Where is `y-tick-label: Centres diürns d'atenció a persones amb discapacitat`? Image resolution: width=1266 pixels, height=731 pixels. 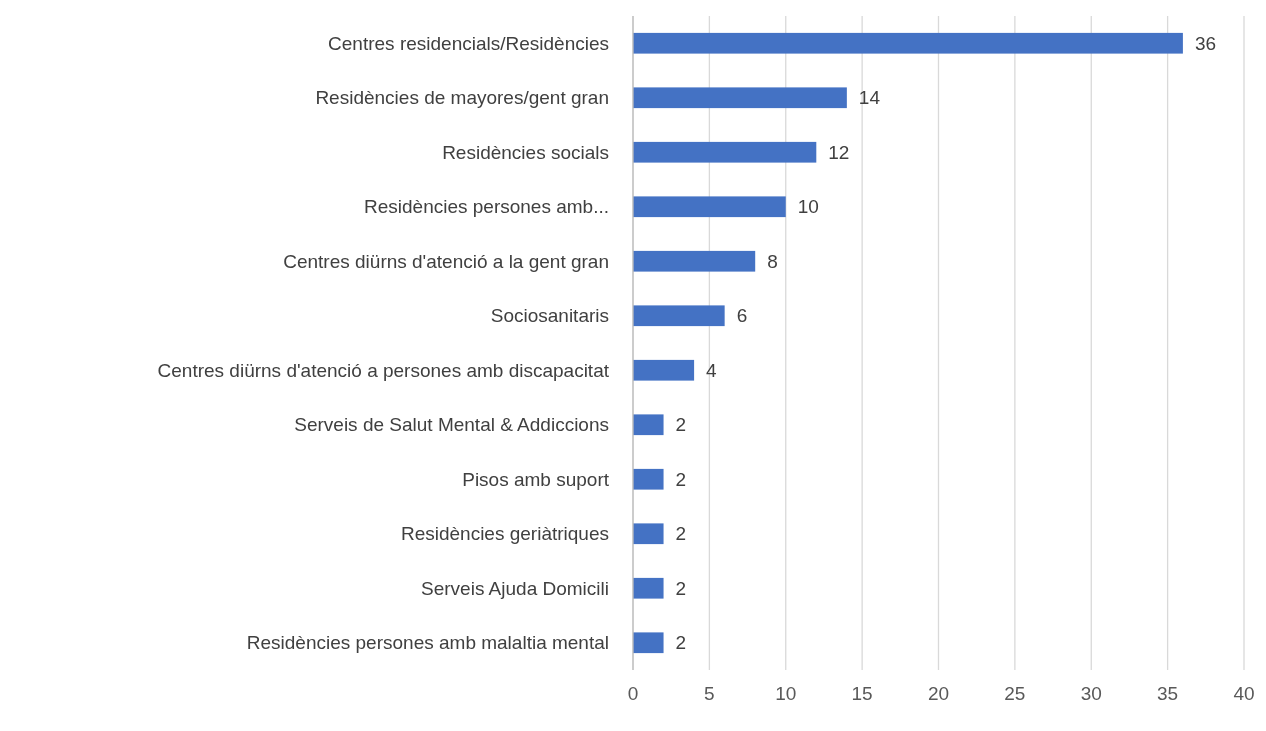 y-tick-label: Centres diürns d'atenció a persones amb discapacitat is located at coordinates (383, 370).